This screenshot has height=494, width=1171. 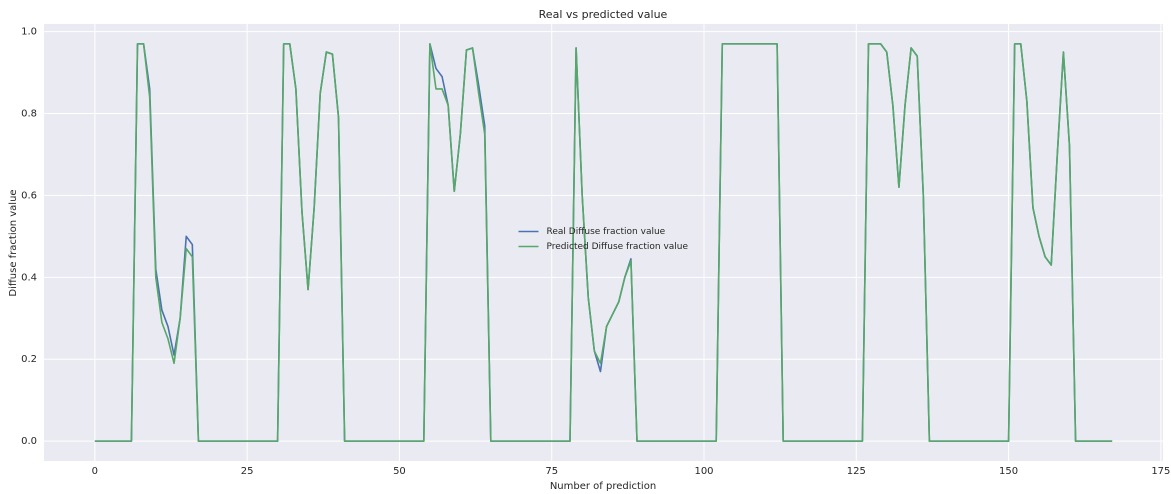 I want to click on y-tick-label: 0.2, so click(x=29, y=359).